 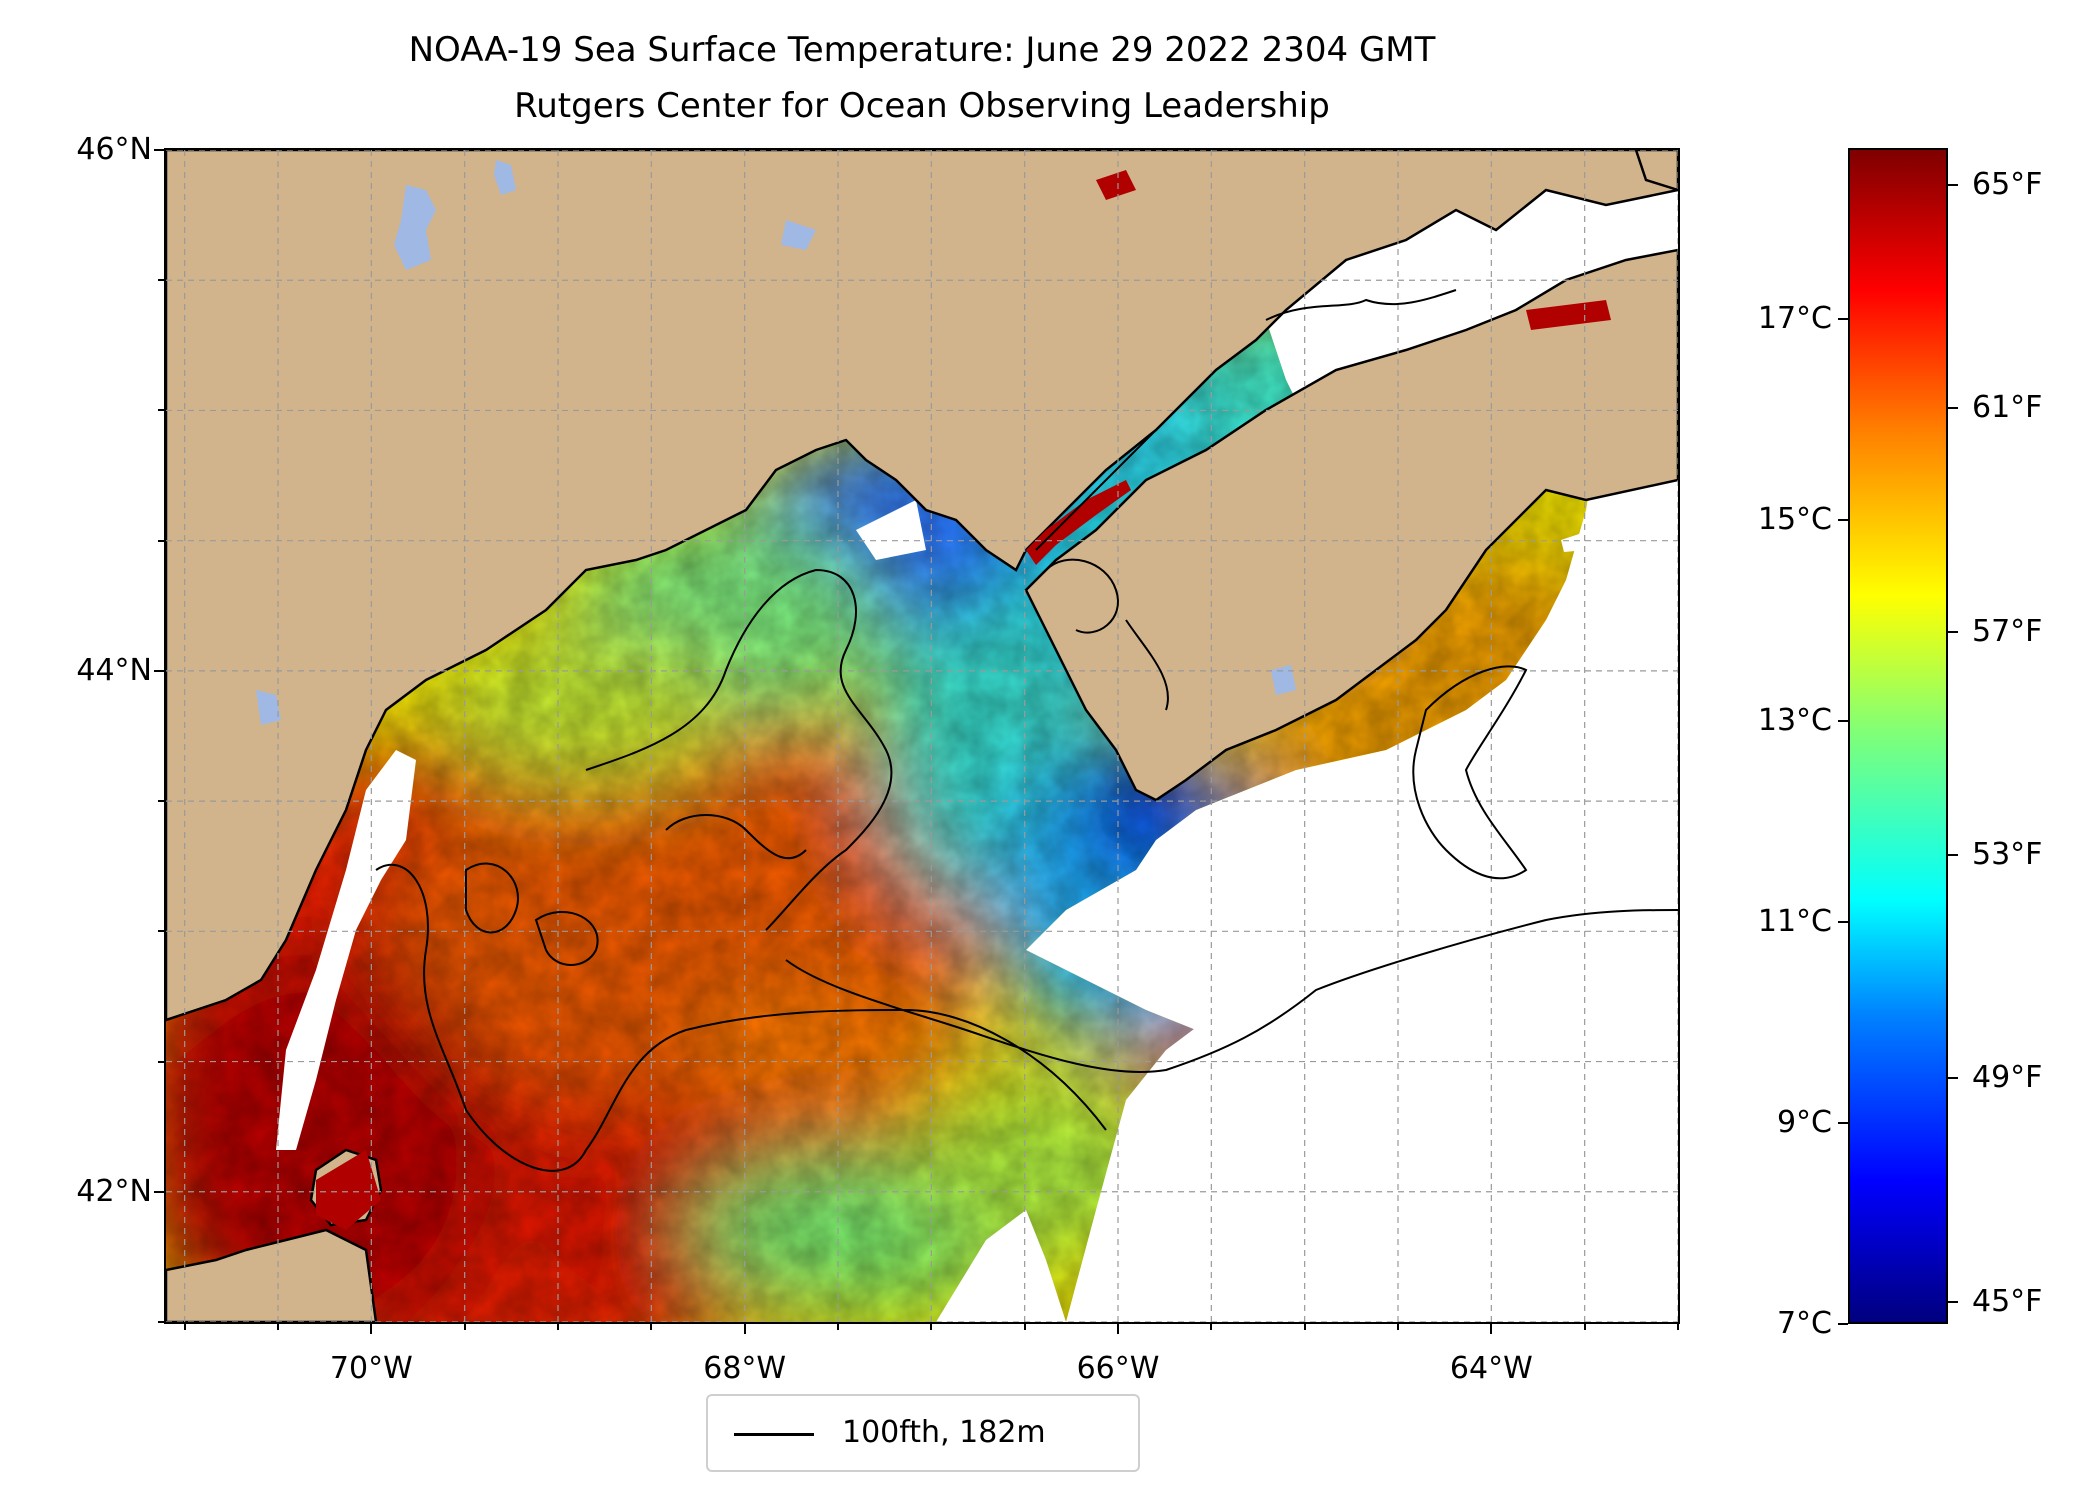 I want to click on colorbar-fahrenheit-label: 57°F, so click(x=2007, y=631).